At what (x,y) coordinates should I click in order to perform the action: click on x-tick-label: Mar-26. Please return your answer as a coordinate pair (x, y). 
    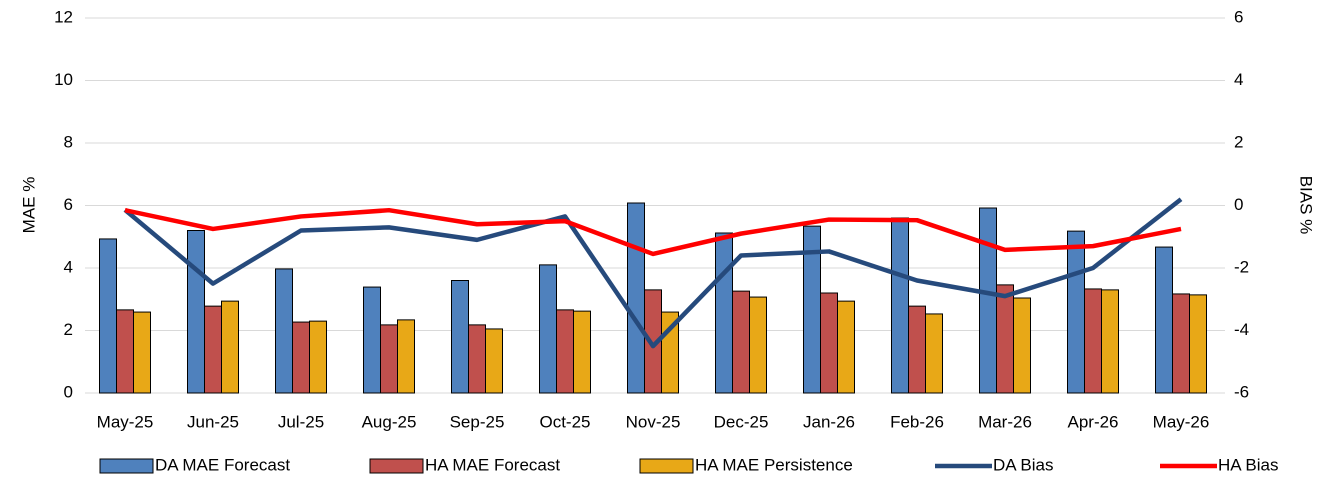
    Looking at the image, I should click on (1005, 421).